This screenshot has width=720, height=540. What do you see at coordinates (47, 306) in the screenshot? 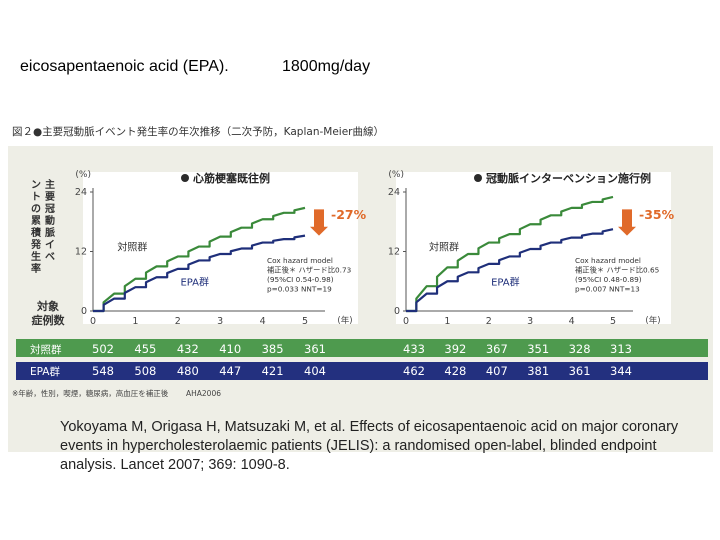
I see `risk-label-line1: 対象` at bounding box center [47, 306].